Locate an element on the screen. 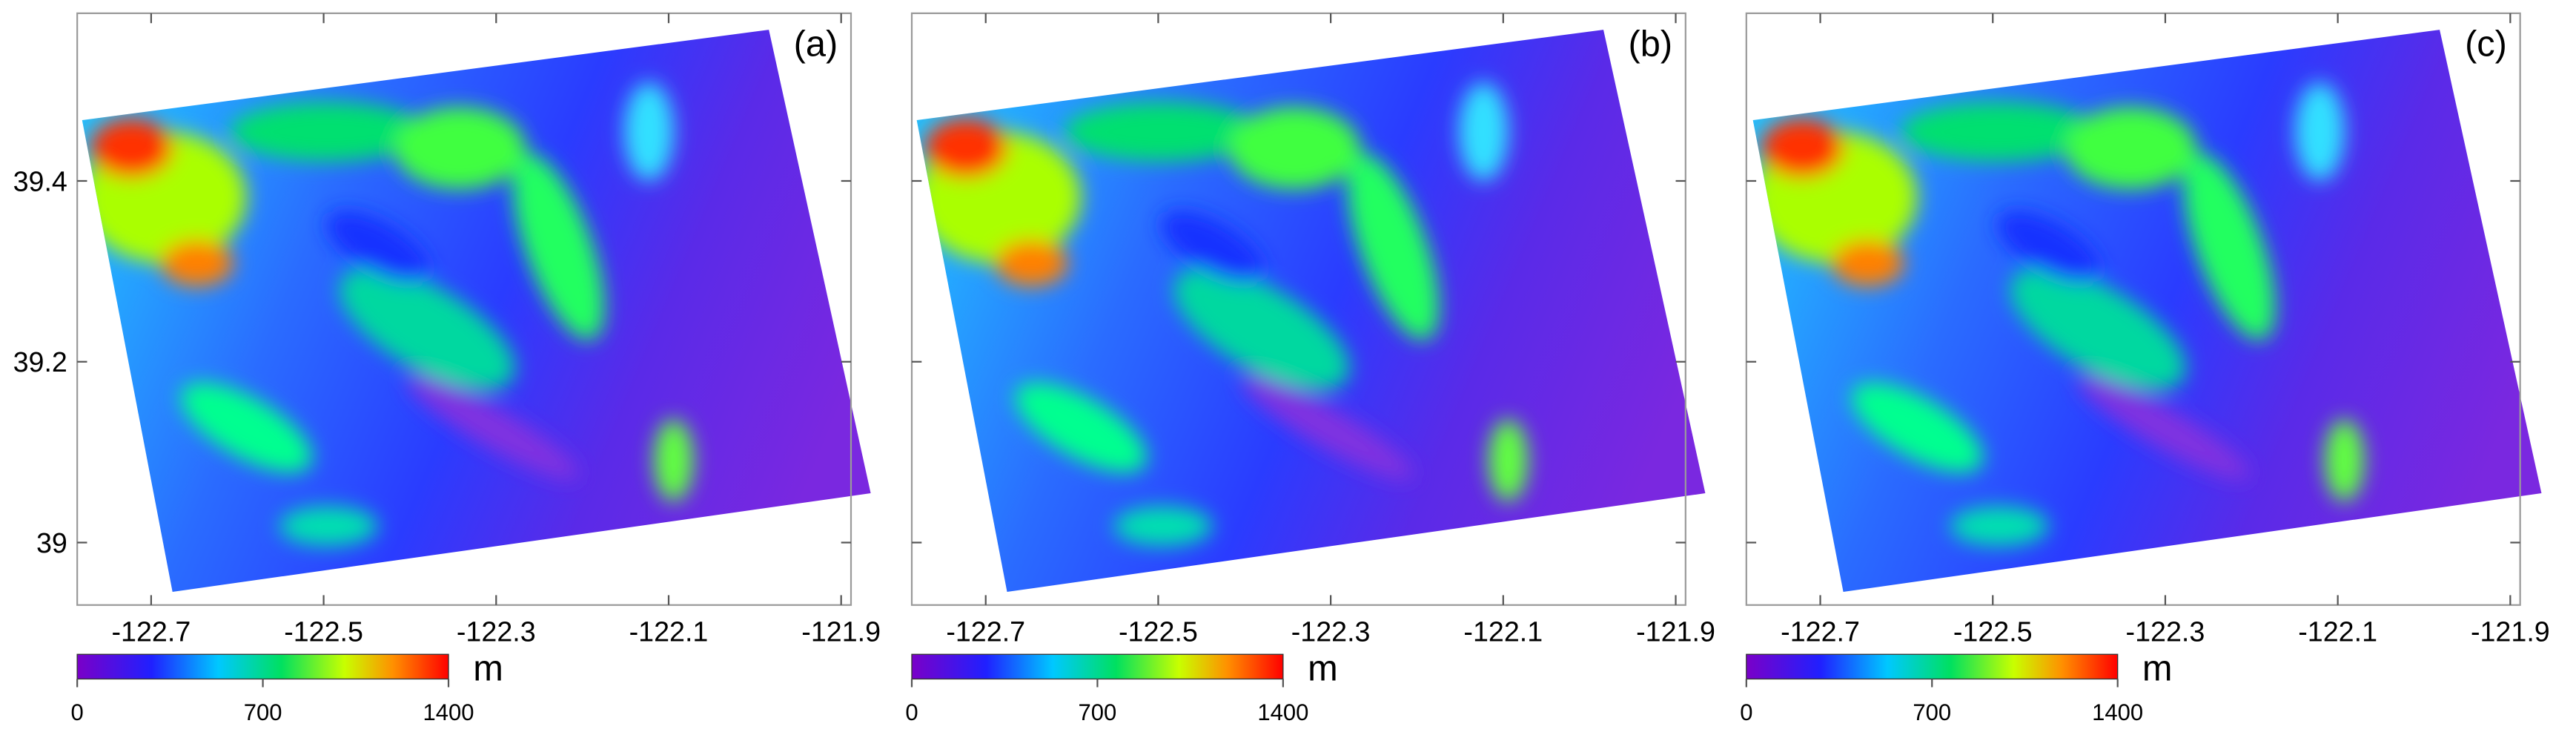  panel-label: (c) is located at coordinates (2486, 44).